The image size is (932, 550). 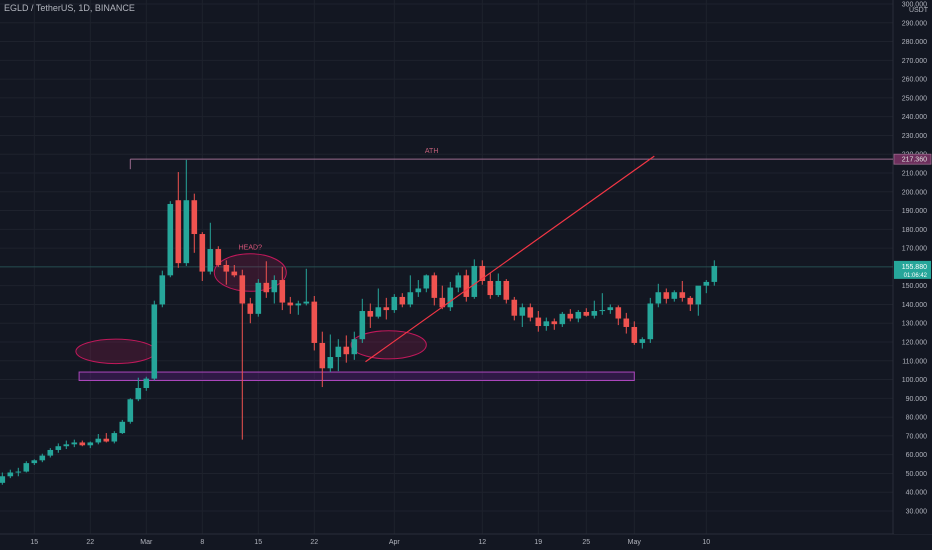 I want to click on ath-price-tag, so click(x=912, y=159).